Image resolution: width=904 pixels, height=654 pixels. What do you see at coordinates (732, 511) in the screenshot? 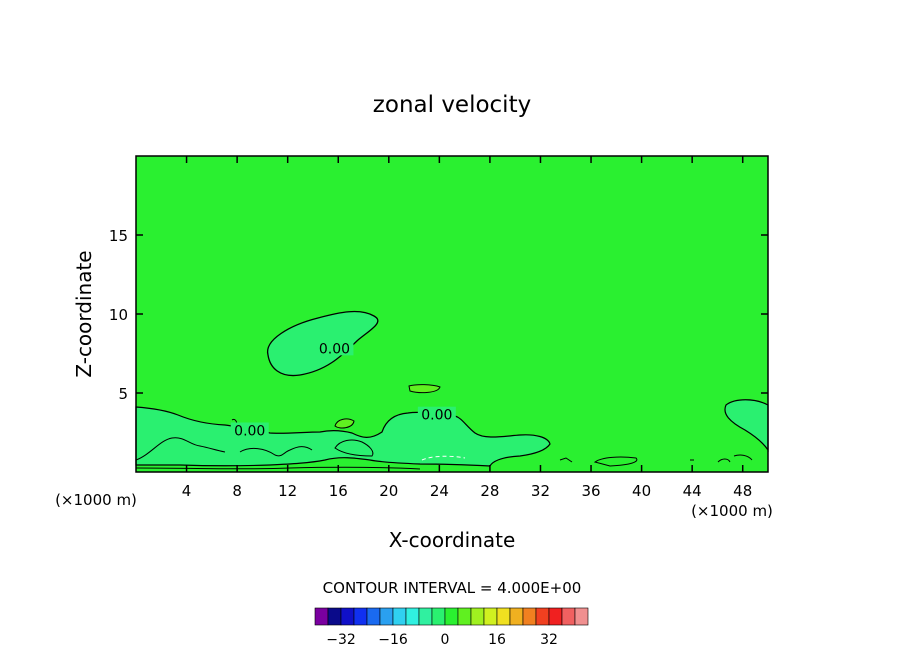
I see `x-unit-right: (×1000 m)` at bounding box center [732, 511].